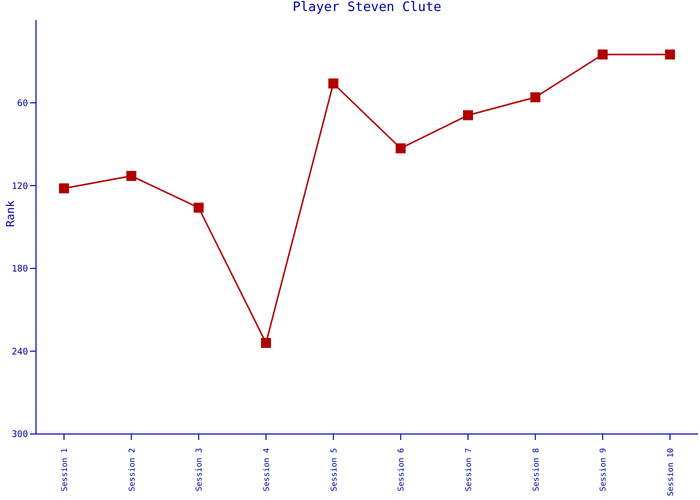  Describe the element at coordinates (22, 103) in the screenshot. I see `y-tick-label: 60` at that location.